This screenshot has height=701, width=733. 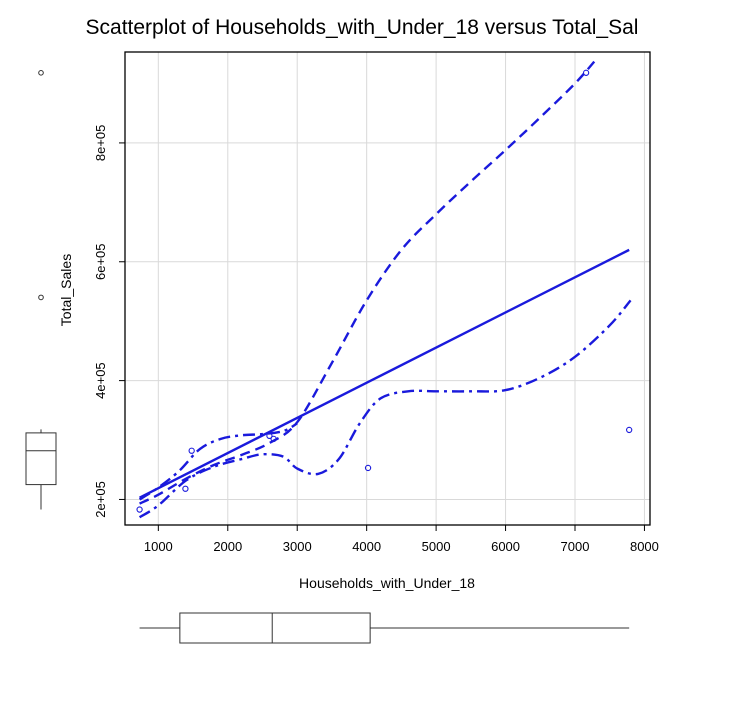 I want to click on x-tick-label: 5000, so click(x=436, y=546).